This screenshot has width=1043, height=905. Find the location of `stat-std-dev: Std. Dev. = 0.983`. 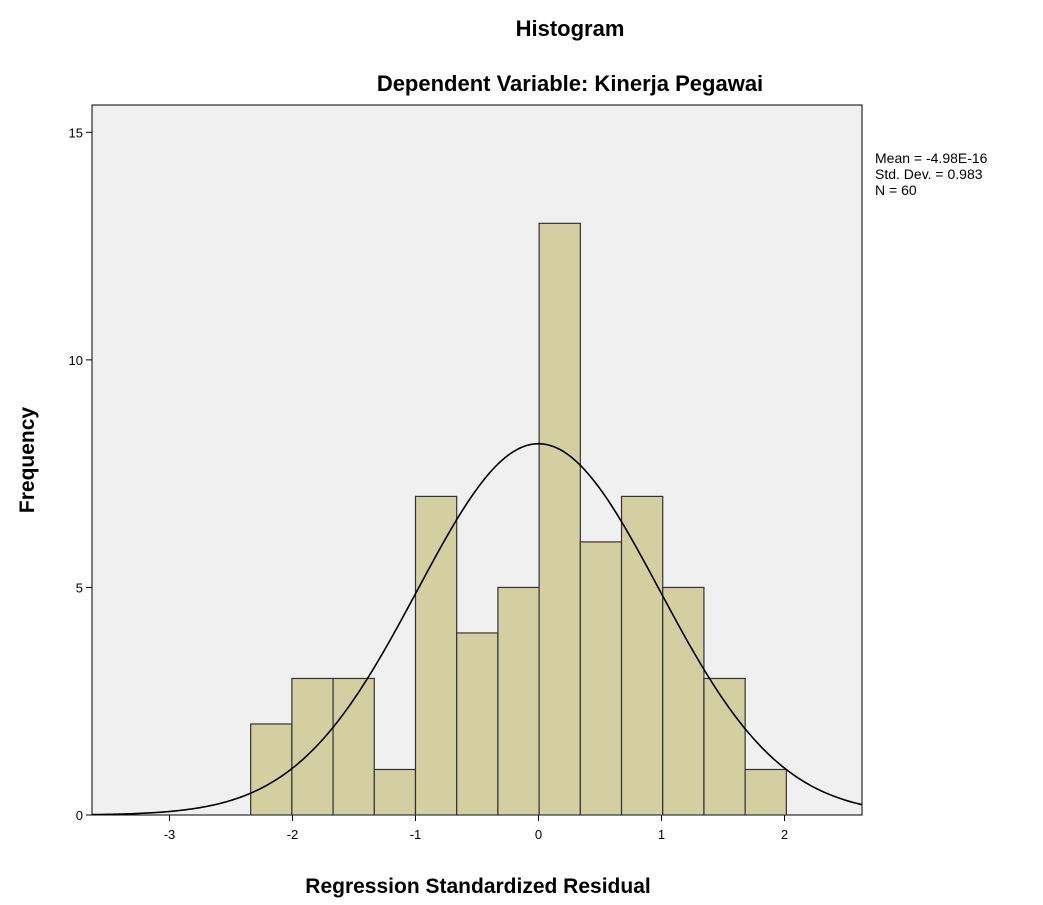

stat-std-dev: Std. Dev. = 0.983 is located at coordinates (929, 174).